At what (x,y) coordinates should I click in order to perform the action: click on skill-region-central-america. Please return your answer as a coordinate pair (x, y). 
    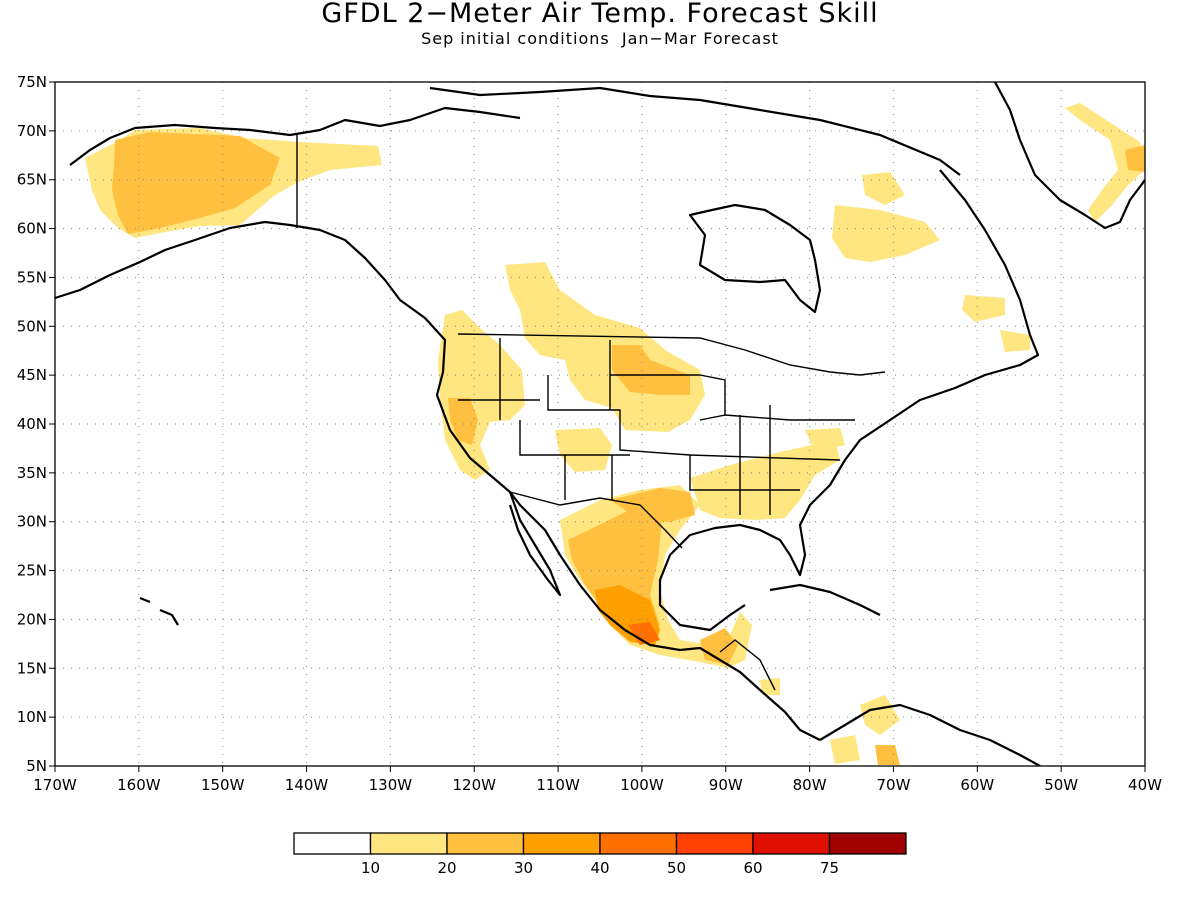
    Looking at the image, I should click on (719, 646).